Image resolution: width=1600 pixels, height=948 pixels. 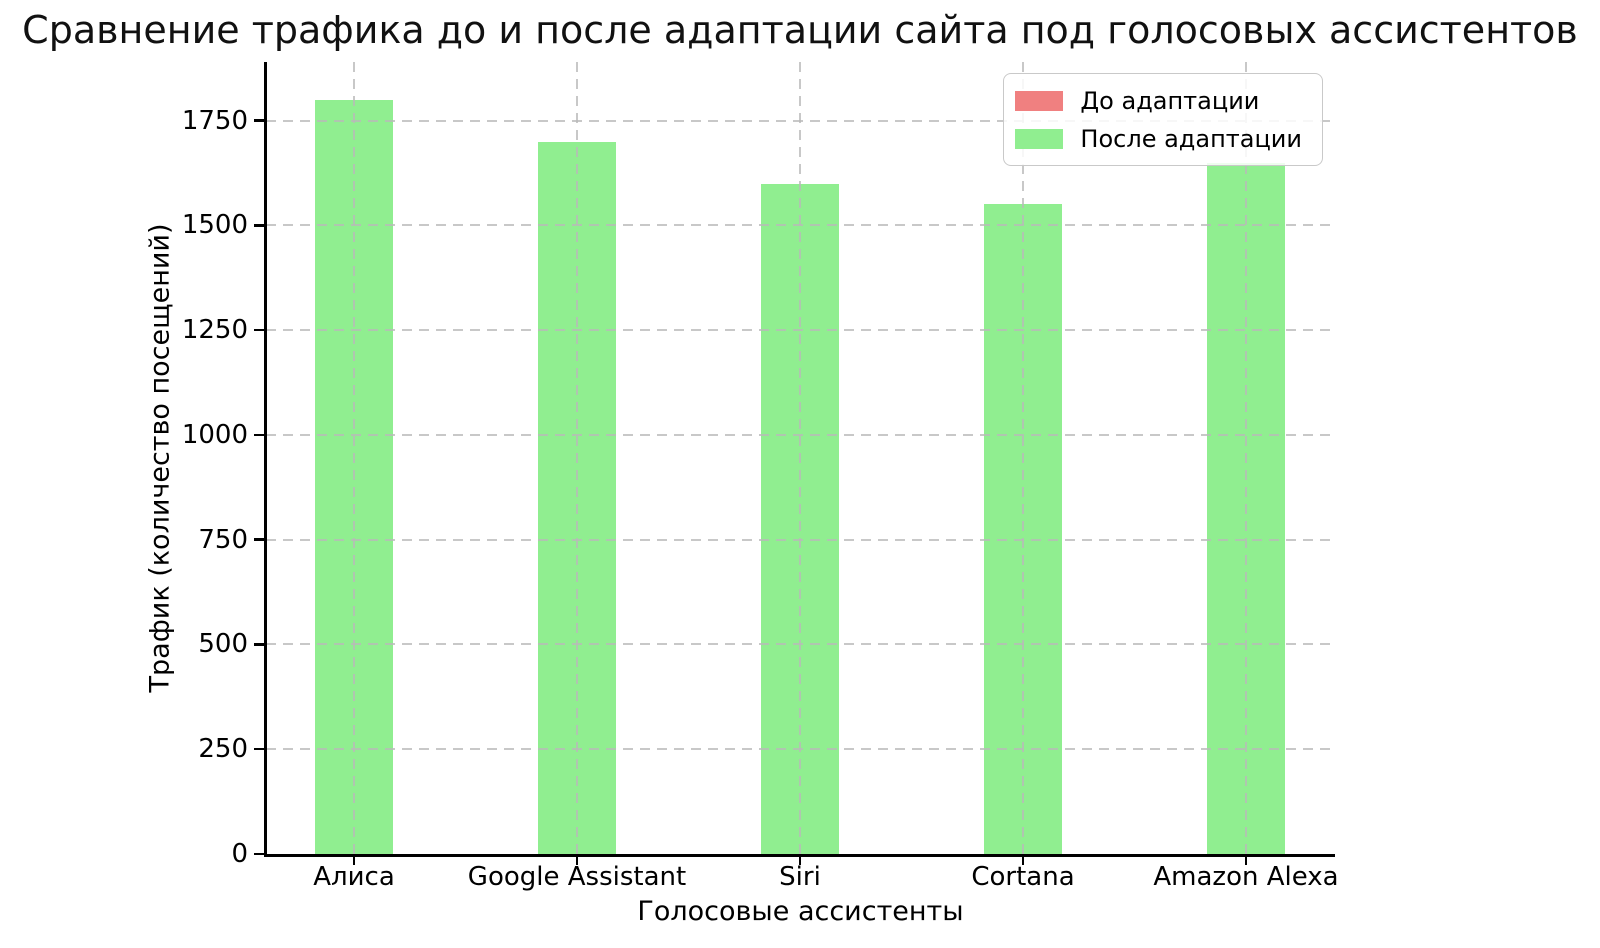 What do you see at coordinates (800, 877) in the screenshot?
I see `x-tick-label-siri: Siri` at bounding box center [800, 877].